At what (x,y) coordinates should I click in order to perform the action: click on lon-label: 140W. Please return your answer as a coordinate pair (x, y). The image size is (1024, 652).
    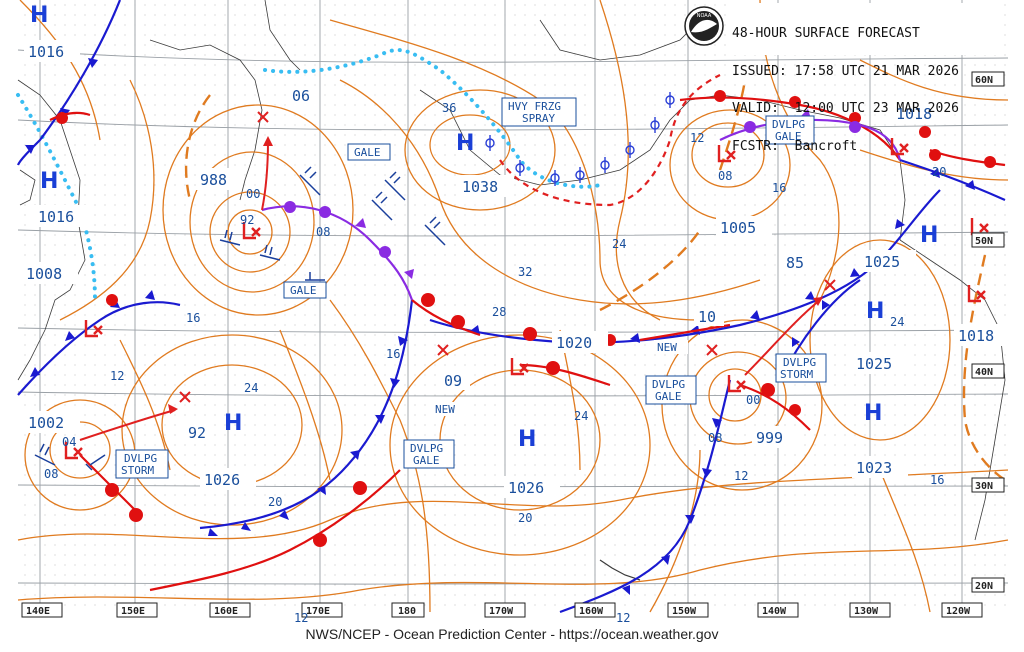
    Looking at the image, I should click on (774, 611).